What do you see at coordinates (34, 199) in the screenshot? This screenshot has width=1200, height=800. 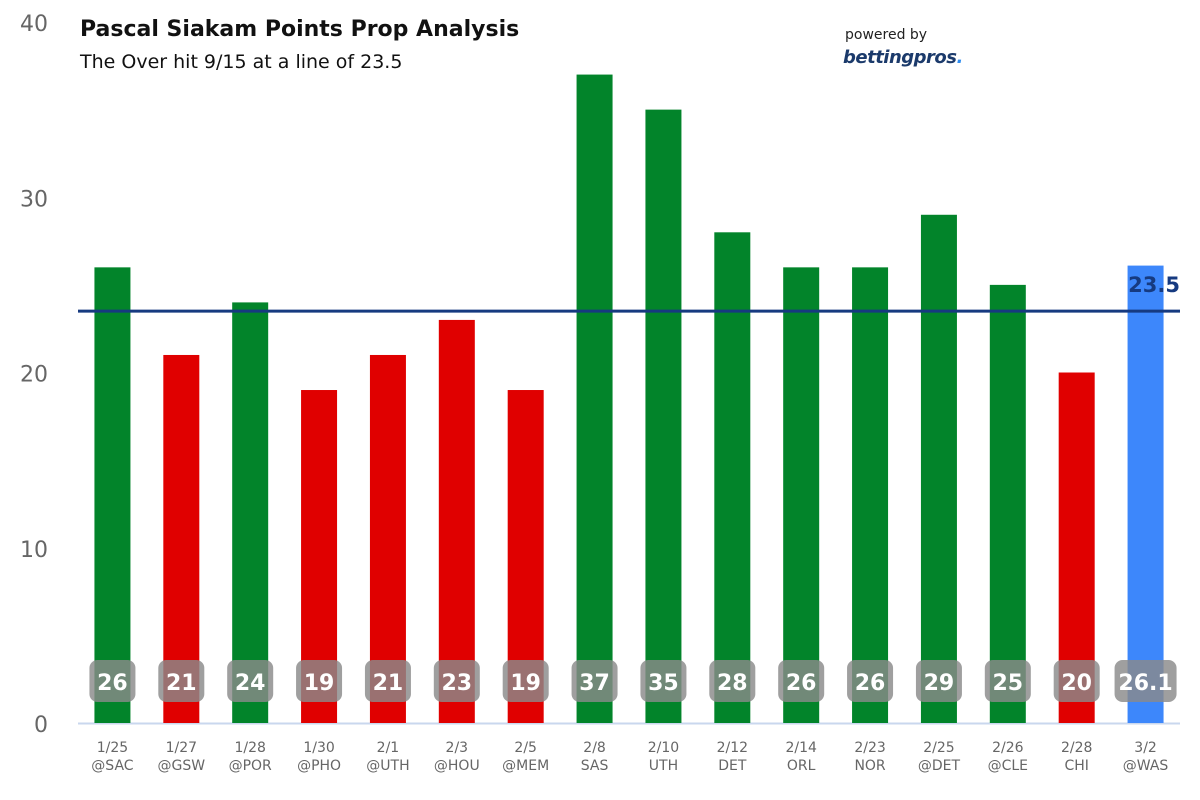 I see `y-tick-label: 30` at bounding box center [34, 199].